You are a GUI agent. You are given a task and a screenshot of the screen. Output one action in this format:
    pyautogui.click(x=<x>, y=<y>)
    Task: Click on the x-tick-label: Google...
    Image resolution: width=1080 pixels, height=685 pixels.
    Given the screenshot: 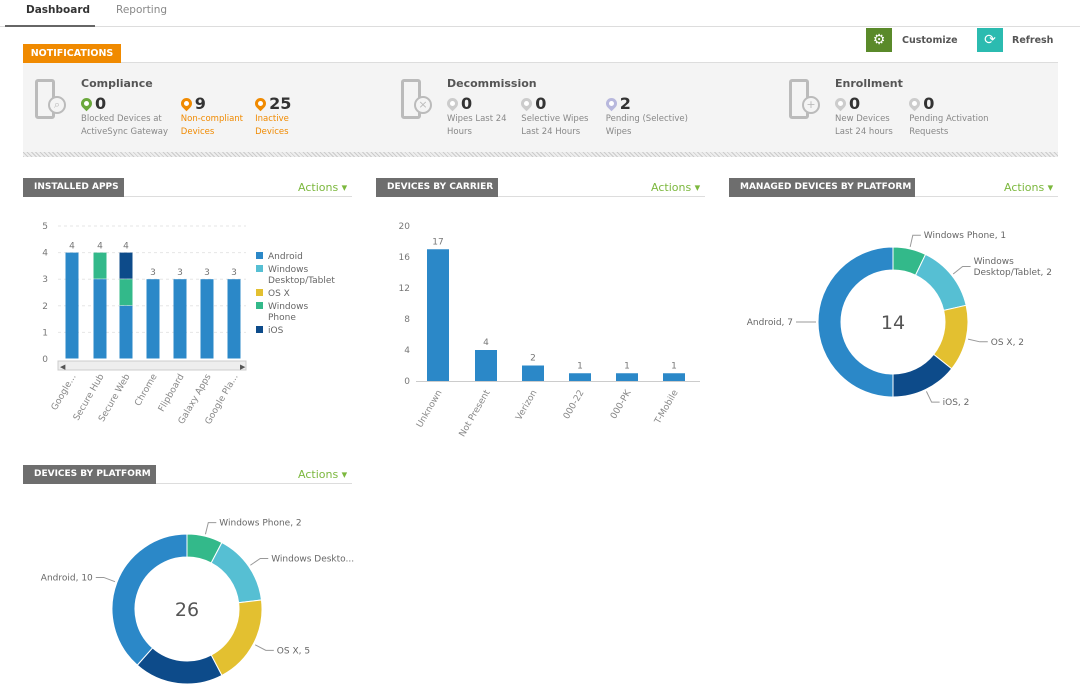 What is the action you would take?
    pyautogui.click(x=64, y=393)
    